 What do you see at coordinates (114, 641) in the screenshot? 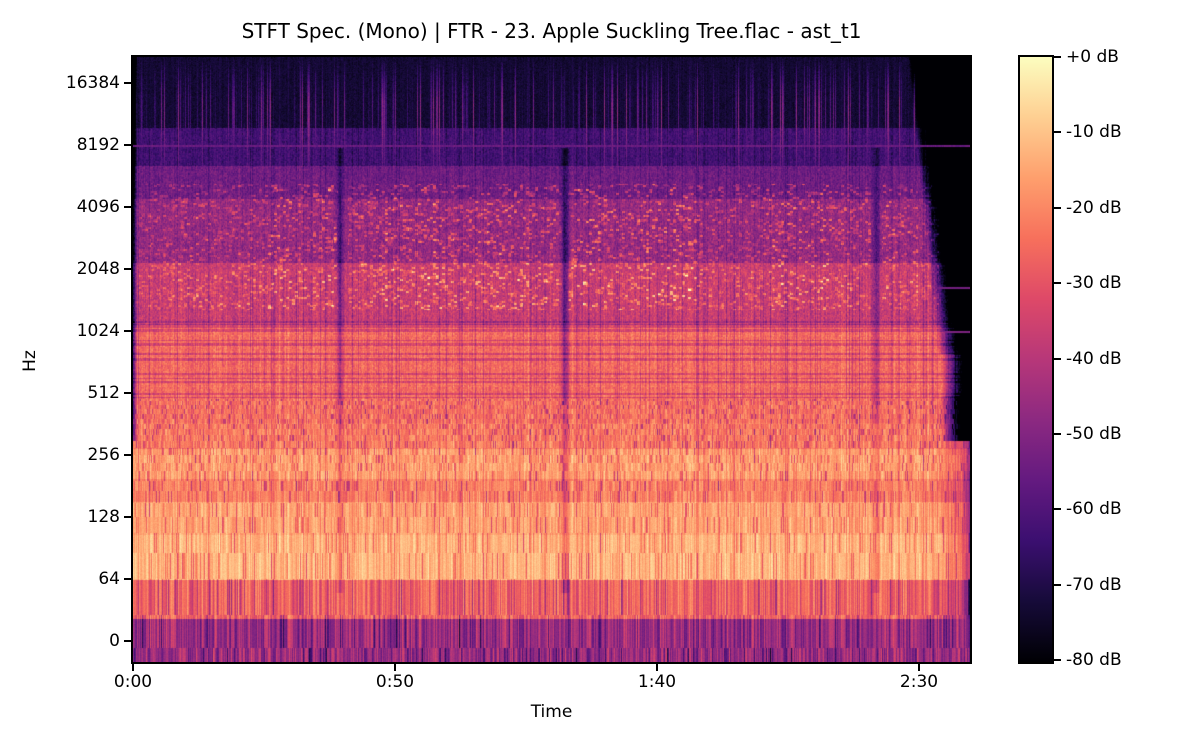
I see `y-tick-label: 0` at bounding box center [114, 641].